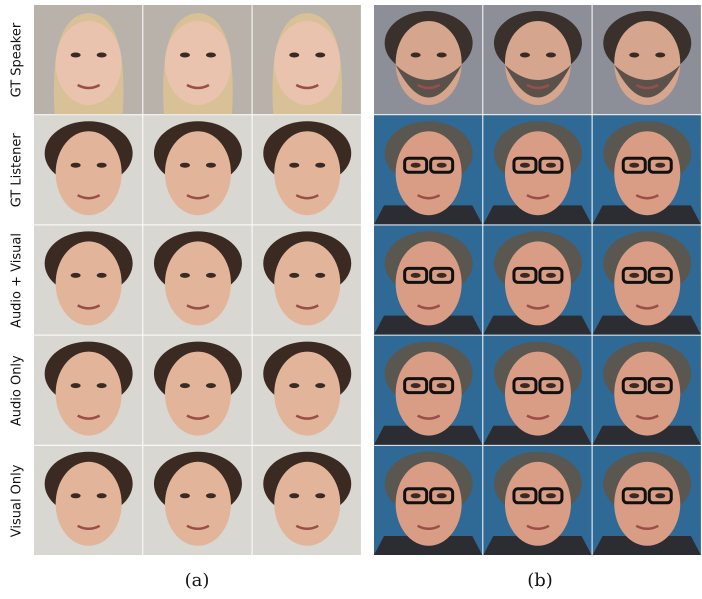 The width and height of the screenshot is (702, 599). What do you see at coordinates (540, 580) in the screenshot?
I see `caption: (b)` at bounding box center [540, 580].